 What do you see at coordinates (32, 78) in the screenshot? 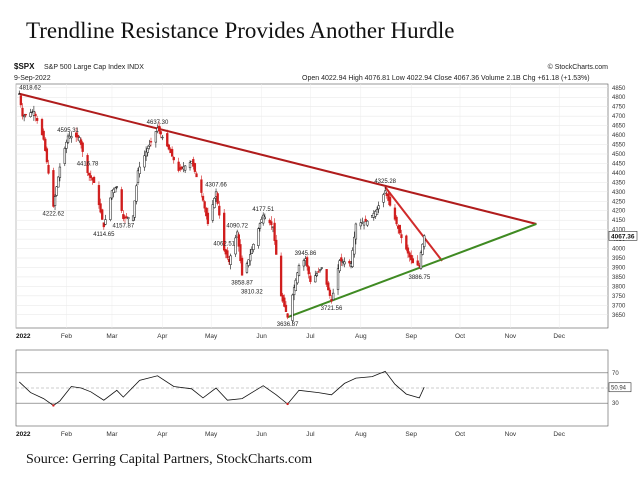
I see `date-label: 9-Sep-2022` at bounding box center [32, 78].